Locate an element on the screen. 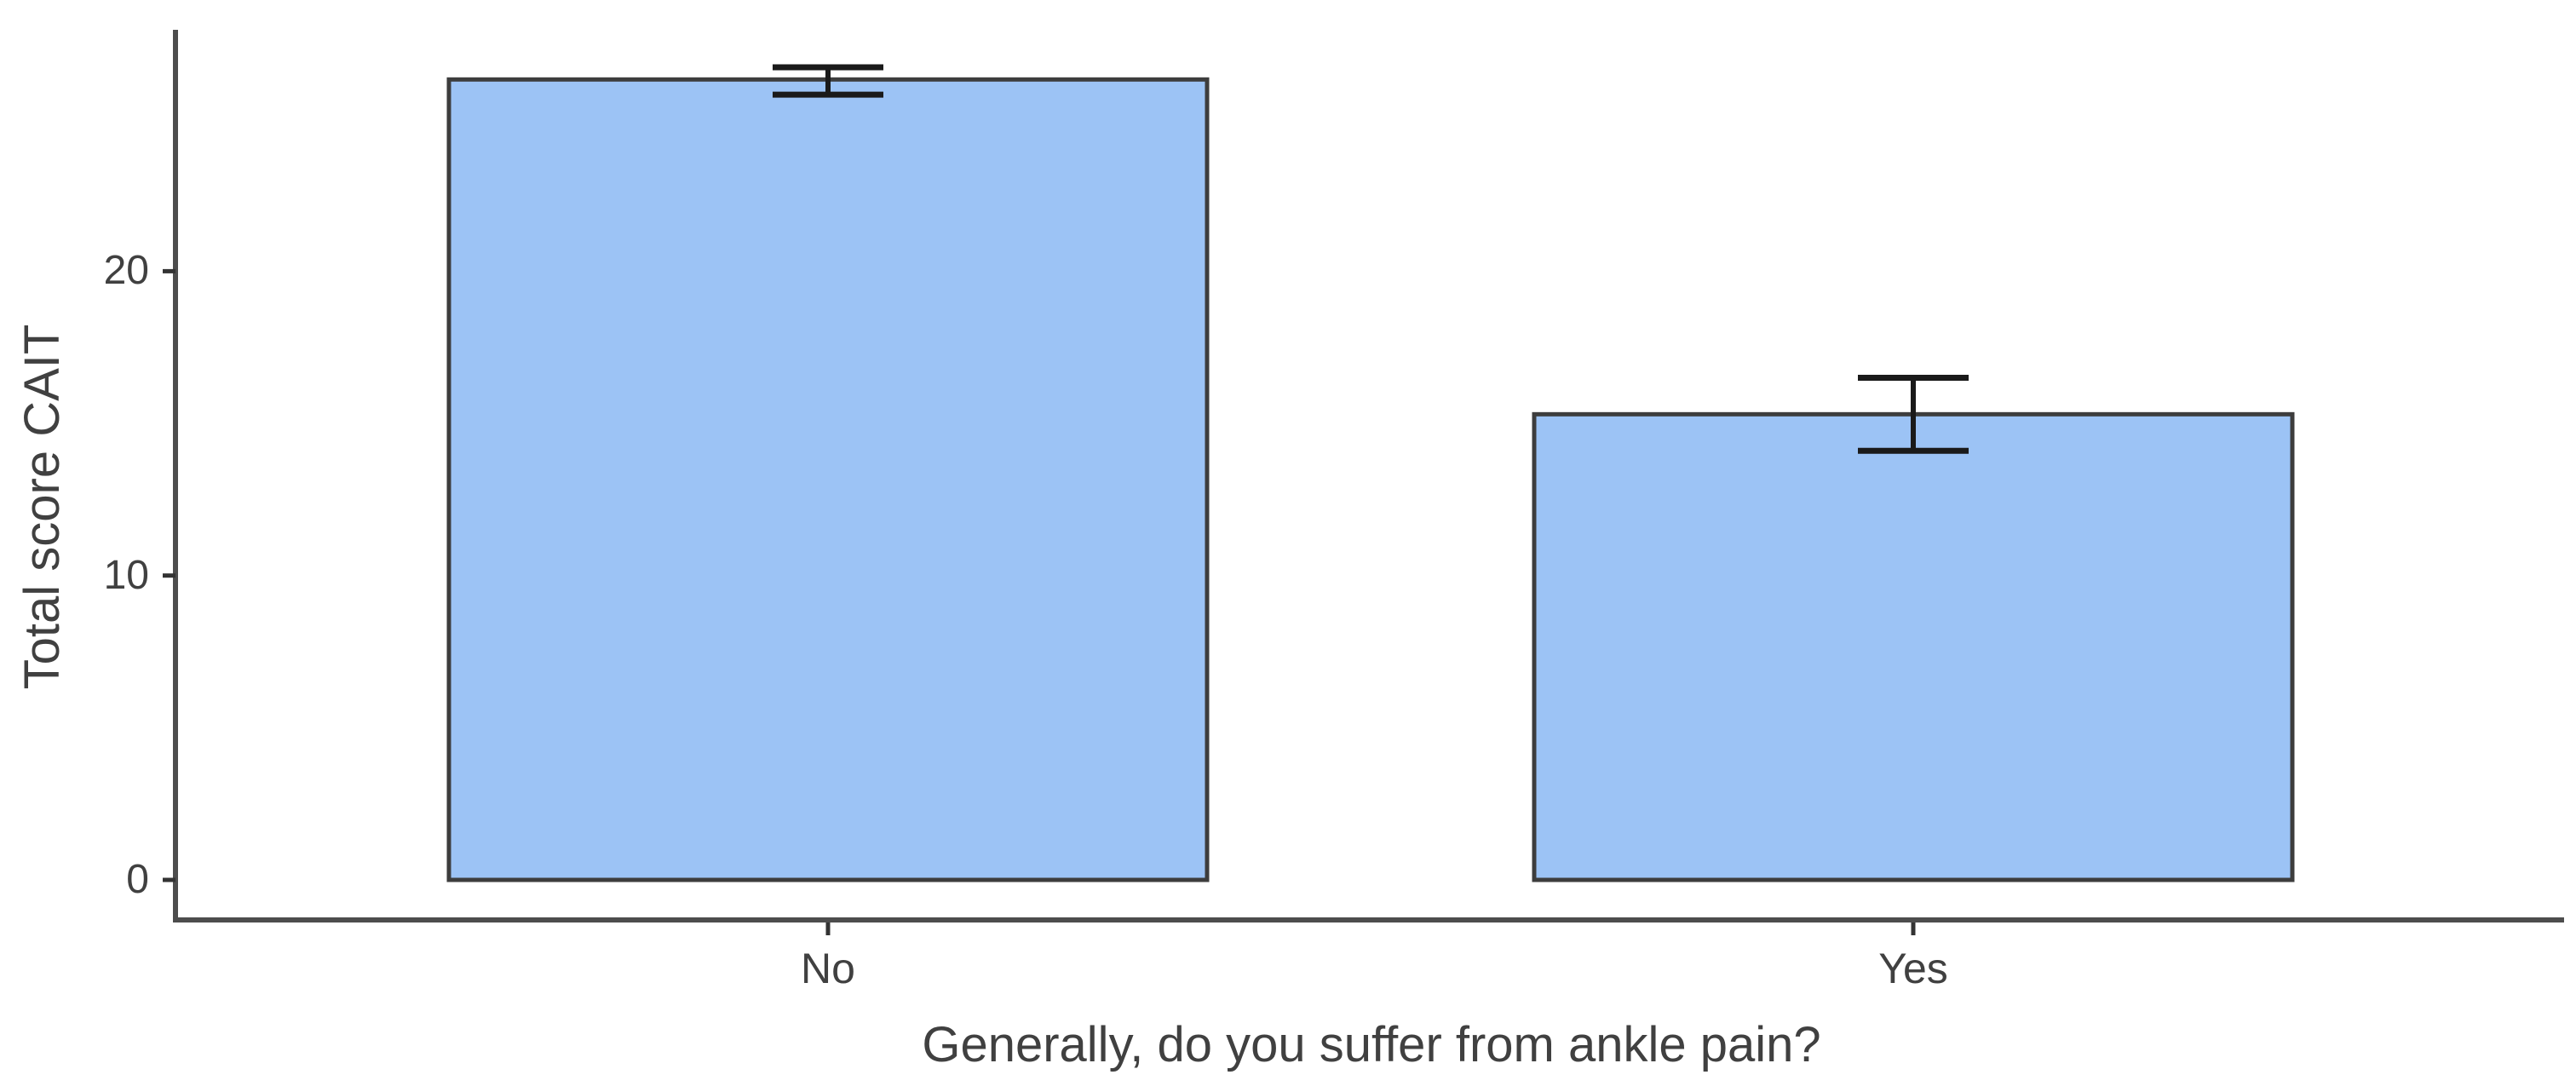 This screenshot has height=1092, width=2576. x-category-label-yes: Yes is located at coordinates (1913, 968).